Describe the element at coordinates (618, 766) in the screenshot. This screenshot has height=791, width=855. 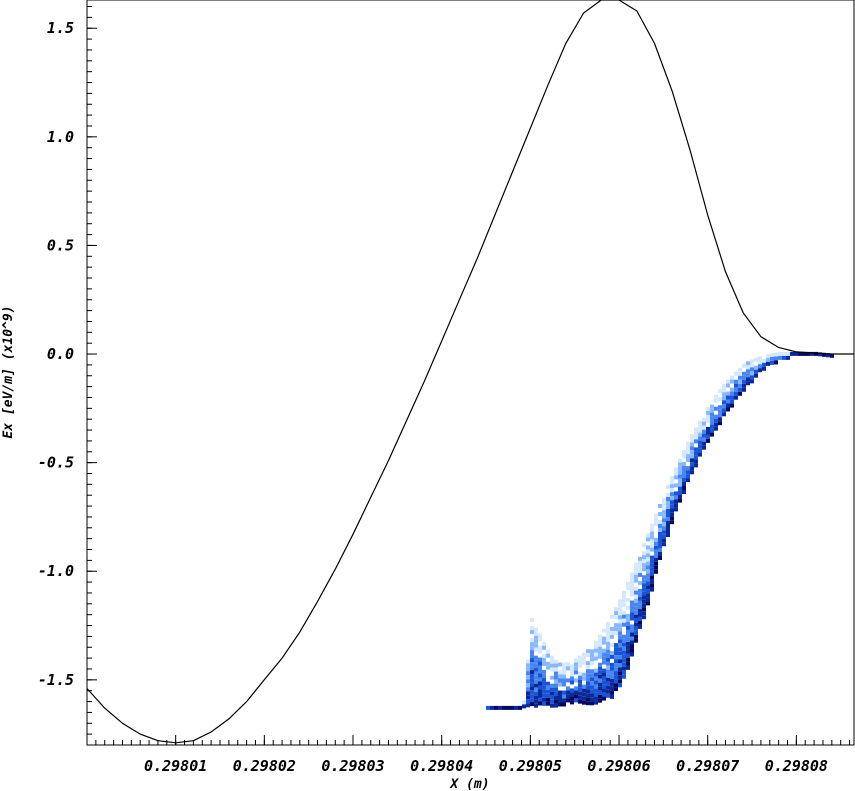
I see `x-tick-label: 0.29806` at that location.